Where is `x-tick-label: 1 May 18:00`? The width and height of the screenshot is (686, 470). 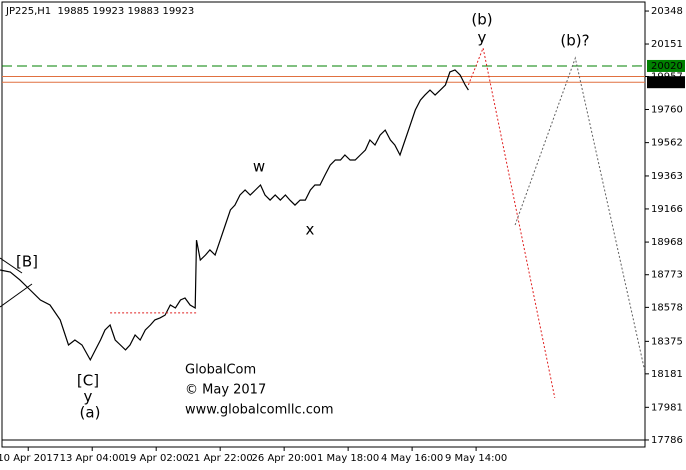
x-tick-label: 1 May 18:00 is located at coordinates (348, 458).